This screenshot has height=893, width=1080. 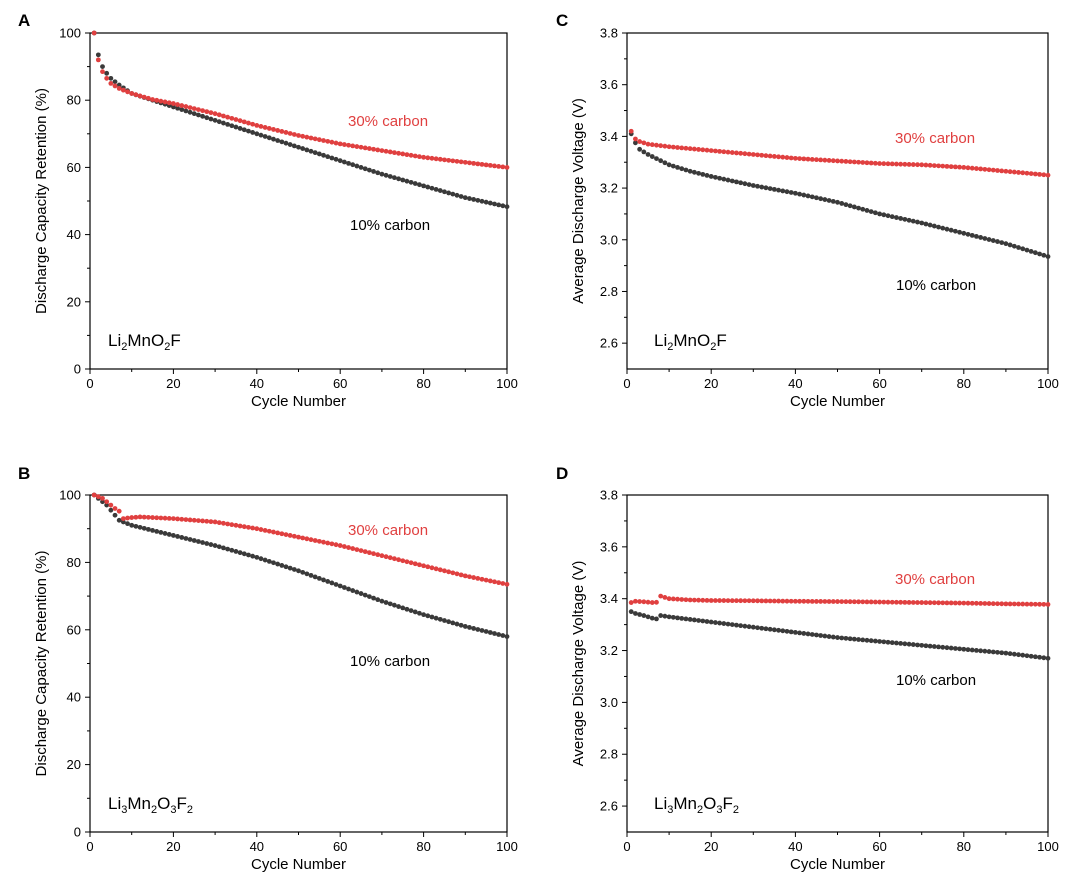 What do you see at coordinates (74, 100) in the screenshot?
I see `y-tick-label: 80` at bounding box center [74, 100].